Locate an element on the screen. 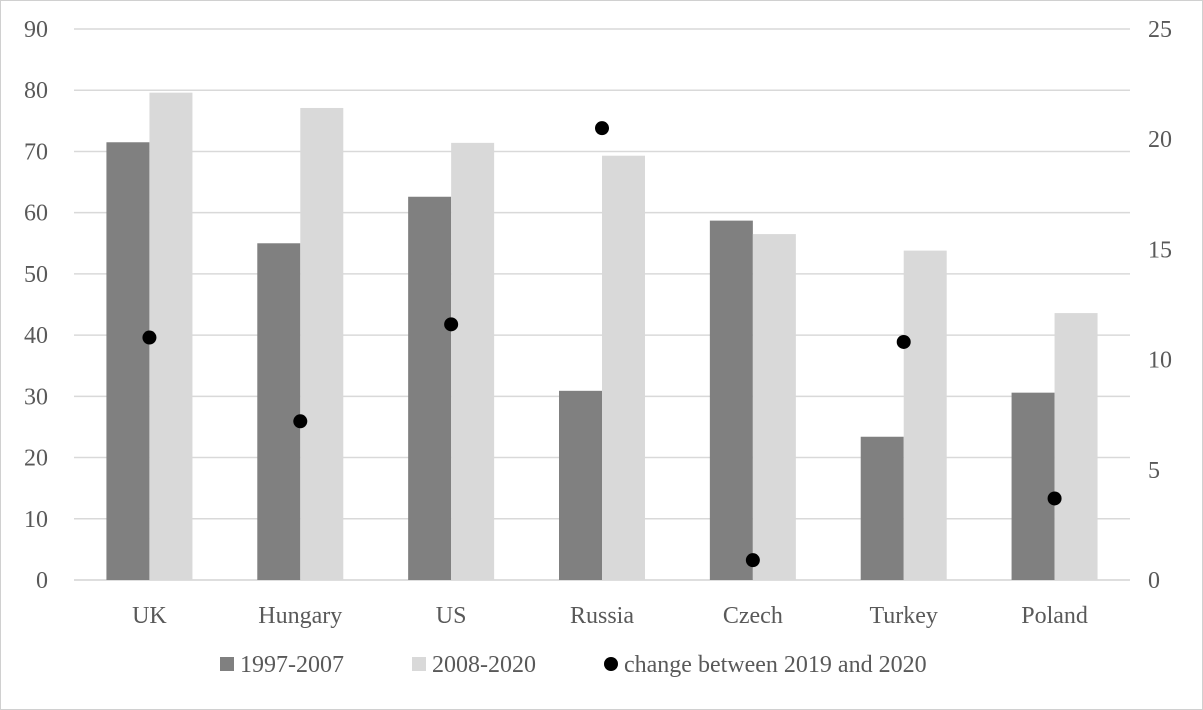 Image resolution: width=1203 pixels, height=710 pixels. category-label: Czech is located at coordinates (753, 616).